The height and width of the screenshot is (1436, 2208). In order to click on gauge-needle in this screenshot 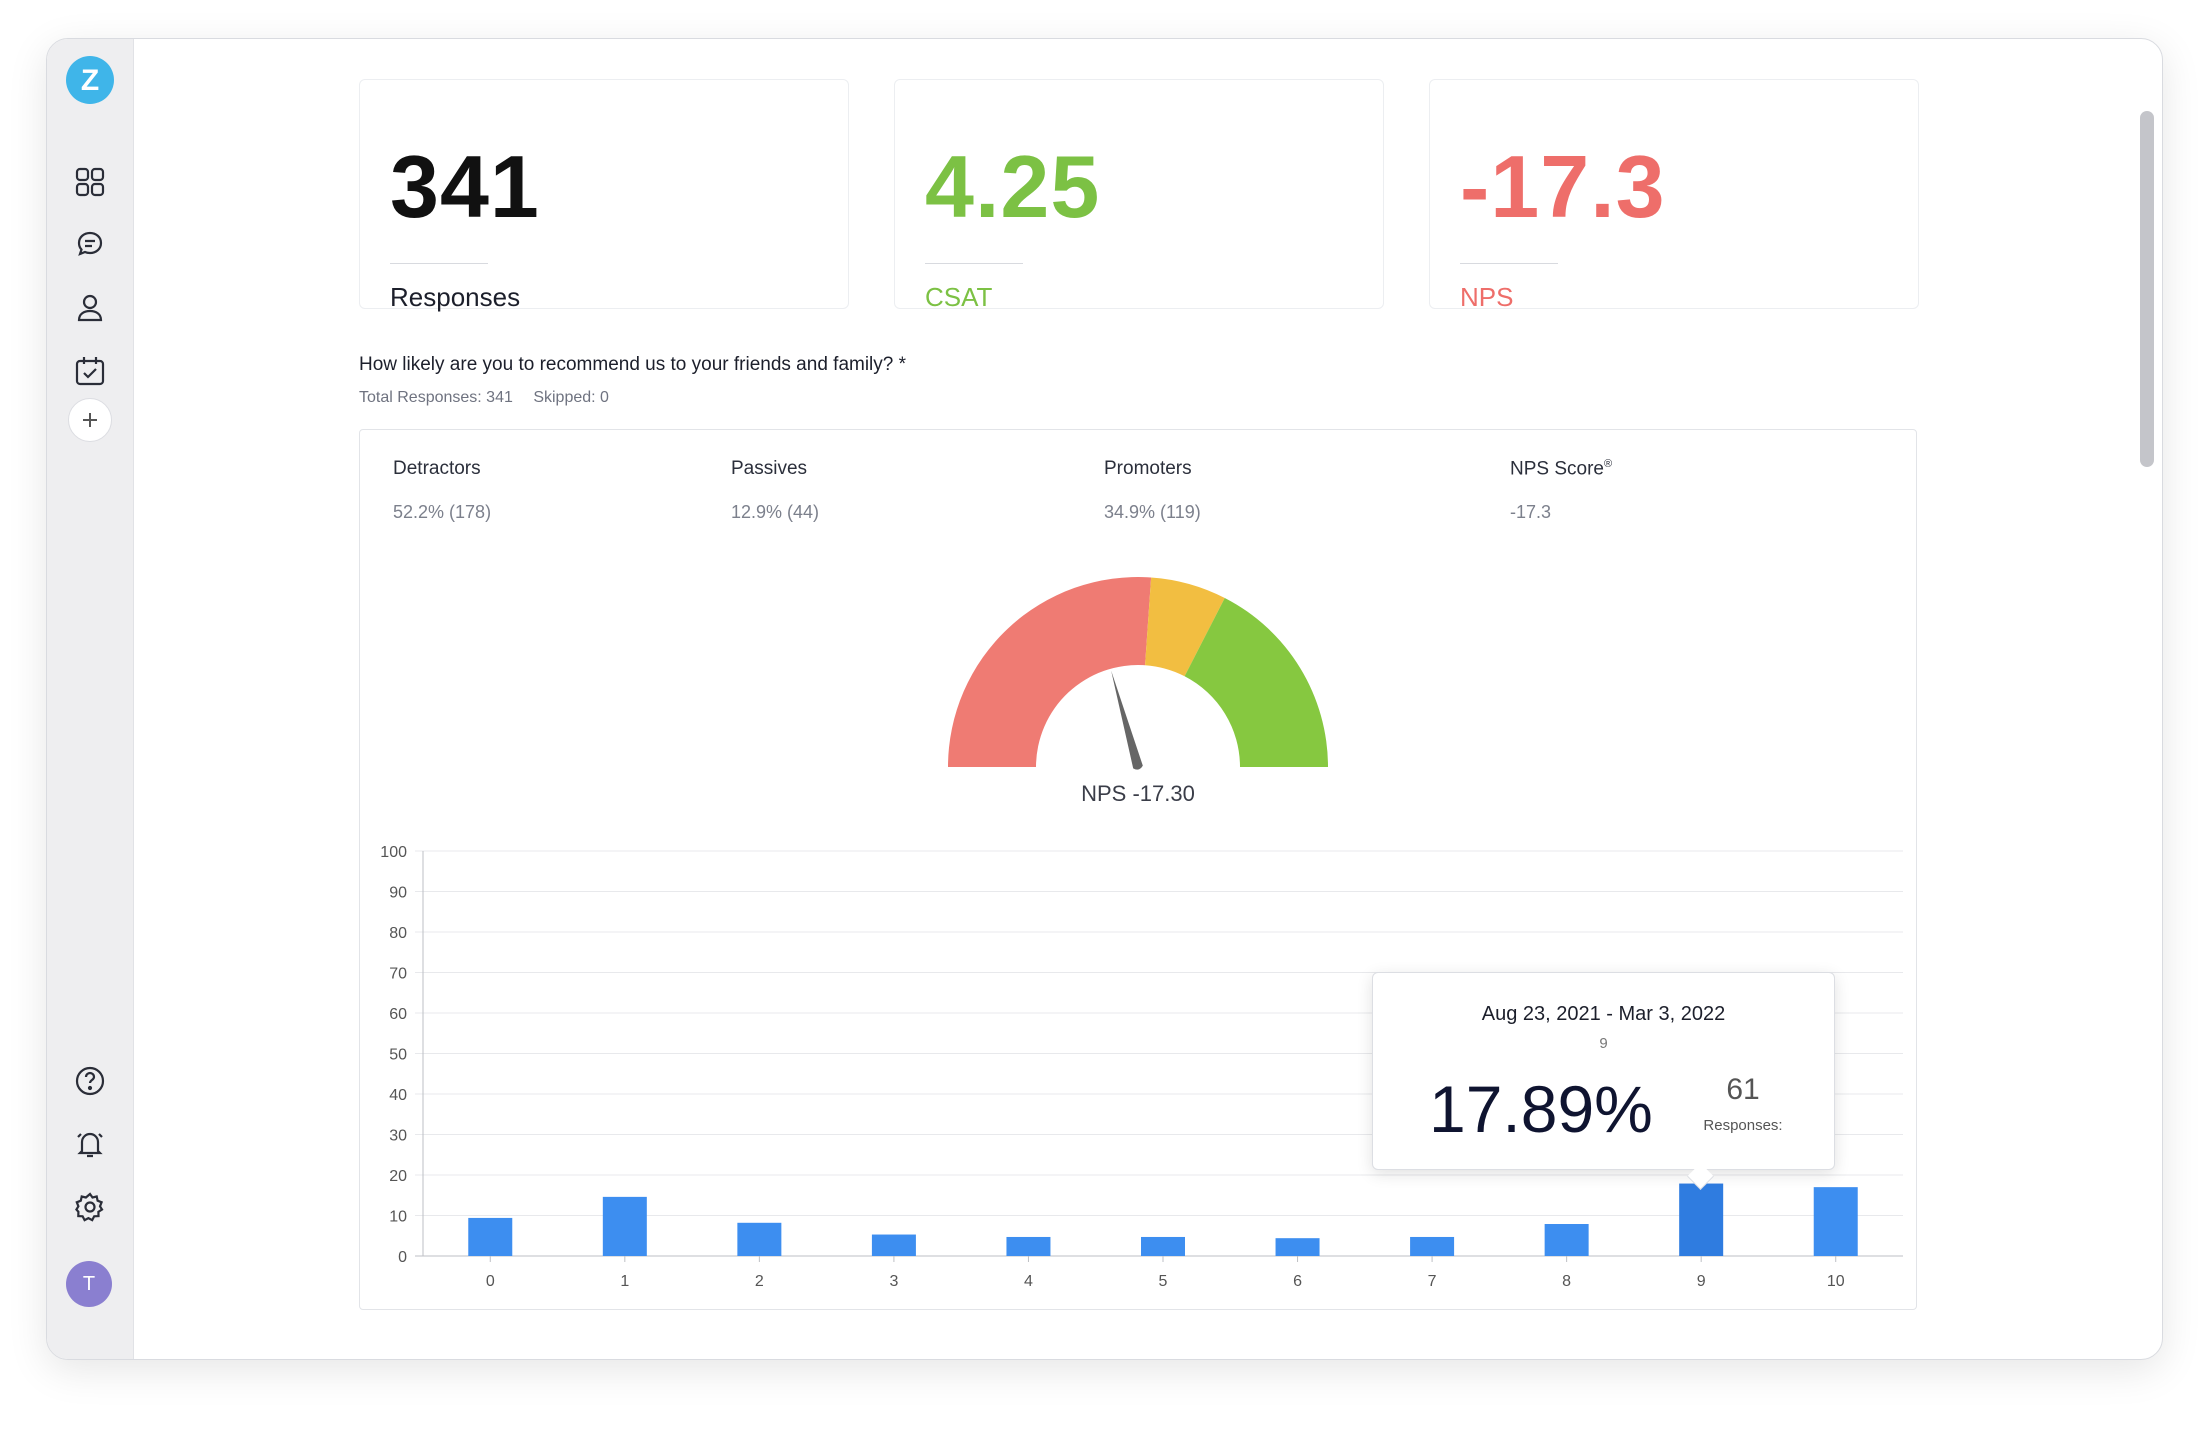, I will do `click(1127, 720)`.